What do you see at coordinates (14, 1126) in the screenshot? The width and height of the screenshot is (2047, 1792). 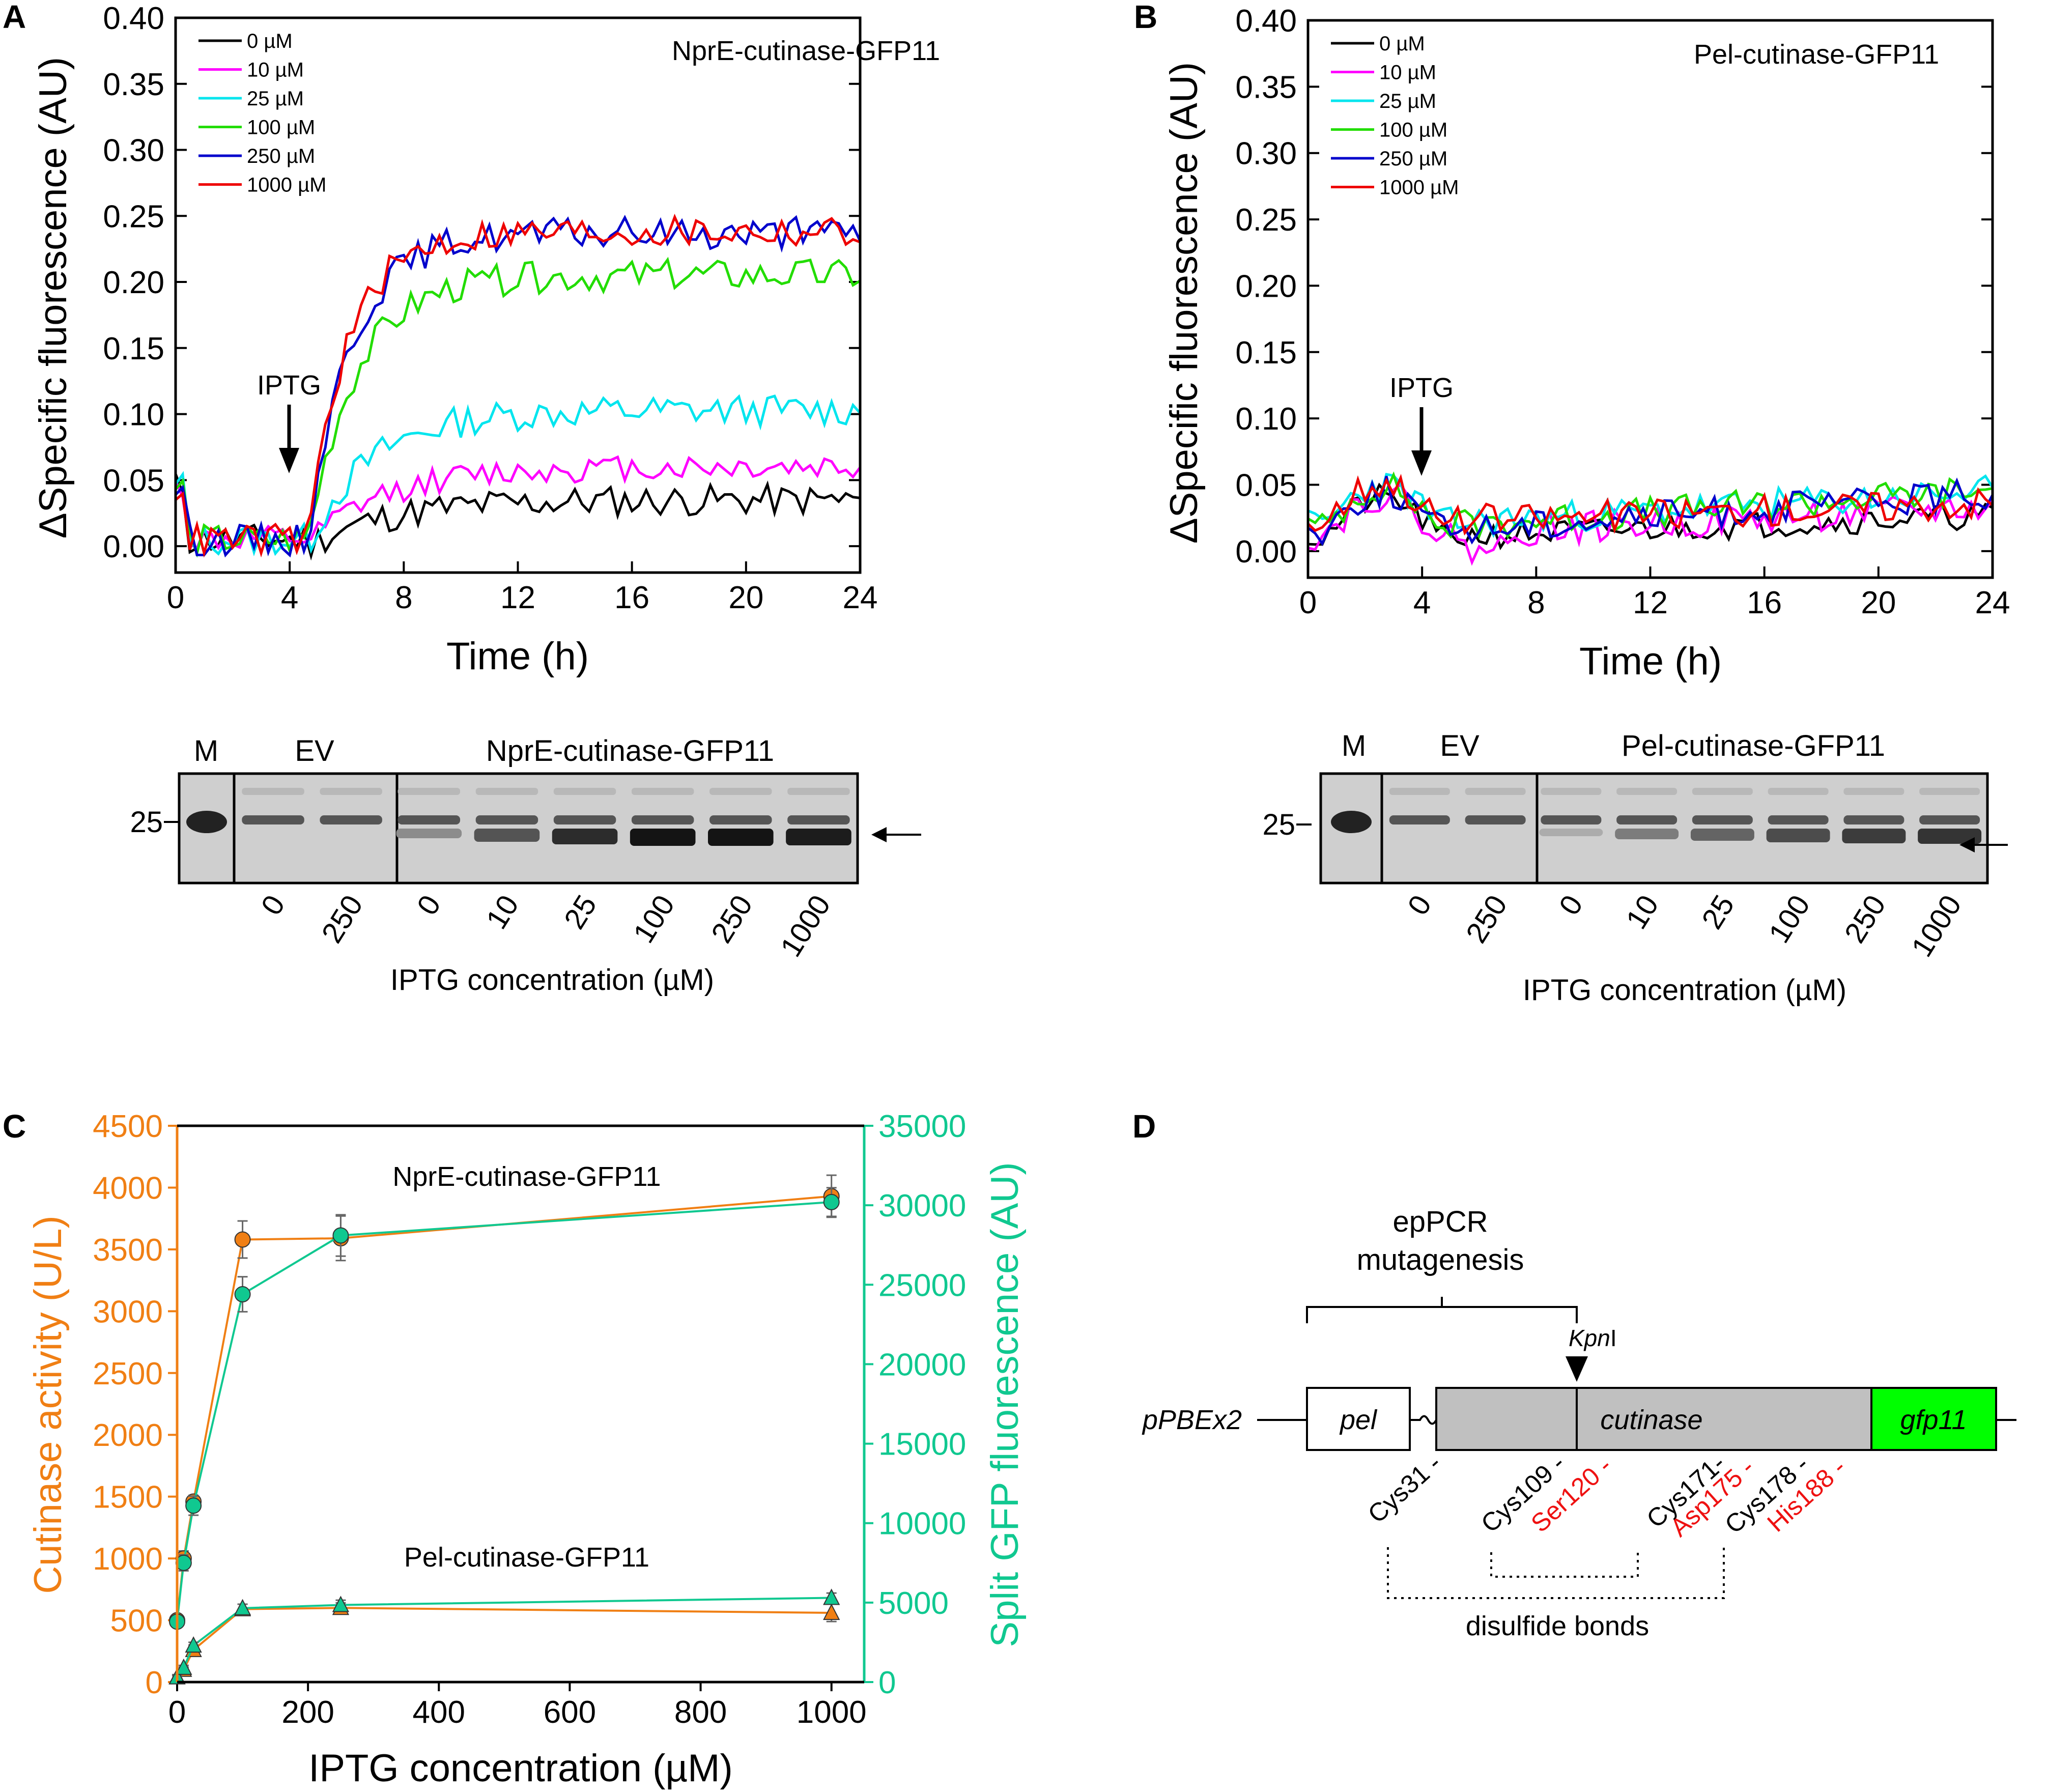 I see `panel-c-label: C` at bounding box center [14, 1126].